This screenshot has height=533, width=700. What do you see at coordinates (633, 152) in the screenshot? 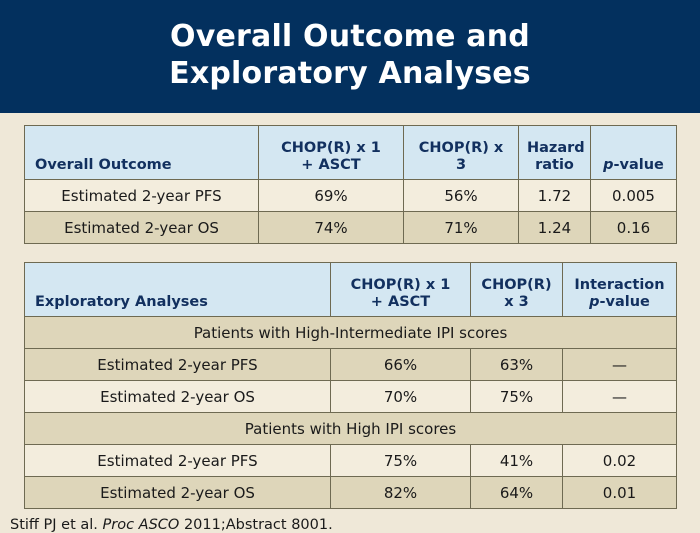
I see `column-header-p-value: p-value` at bounding box center [633, 152].